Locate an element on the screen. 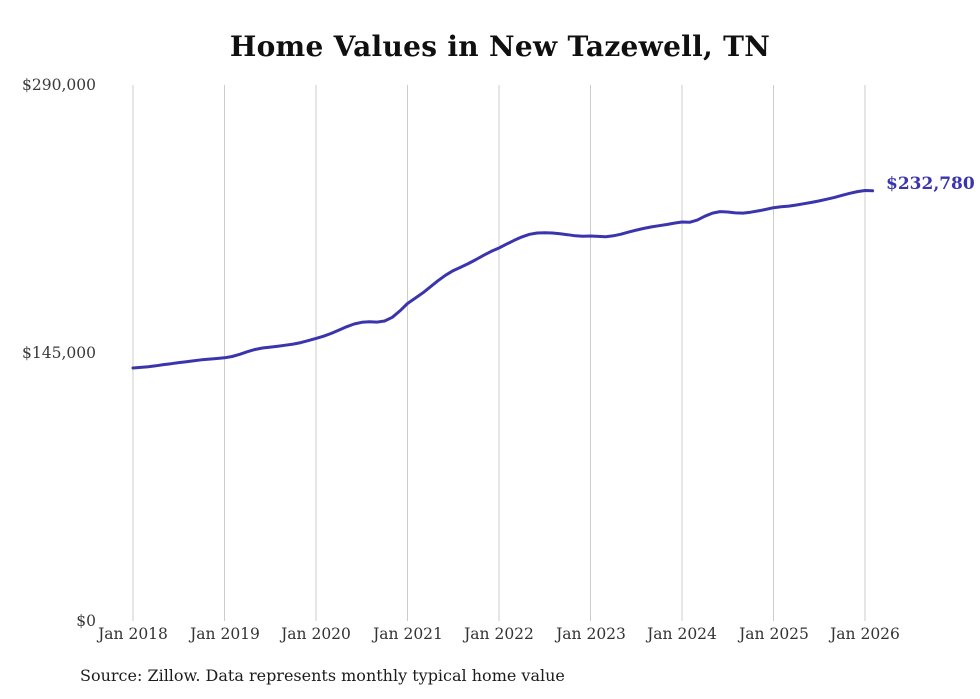 Image resolution: width=980 pixels, height=699 pixels. x-axis-tick-label: Jan 2021 is located at coordinates (408, 634).